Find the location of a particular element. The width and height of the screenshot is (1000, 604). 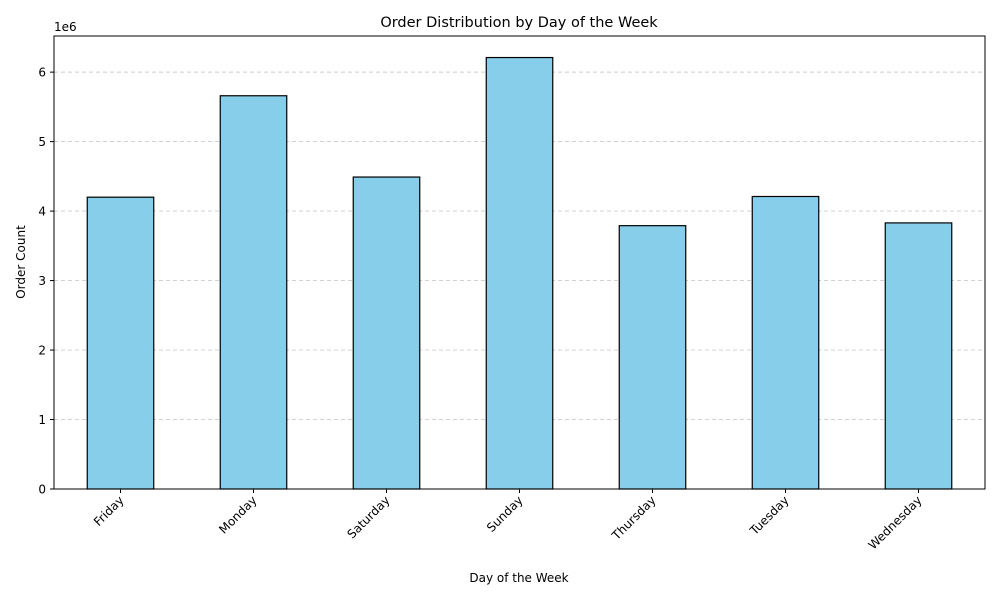

bar-saturday is located at coordinates (386, 333).